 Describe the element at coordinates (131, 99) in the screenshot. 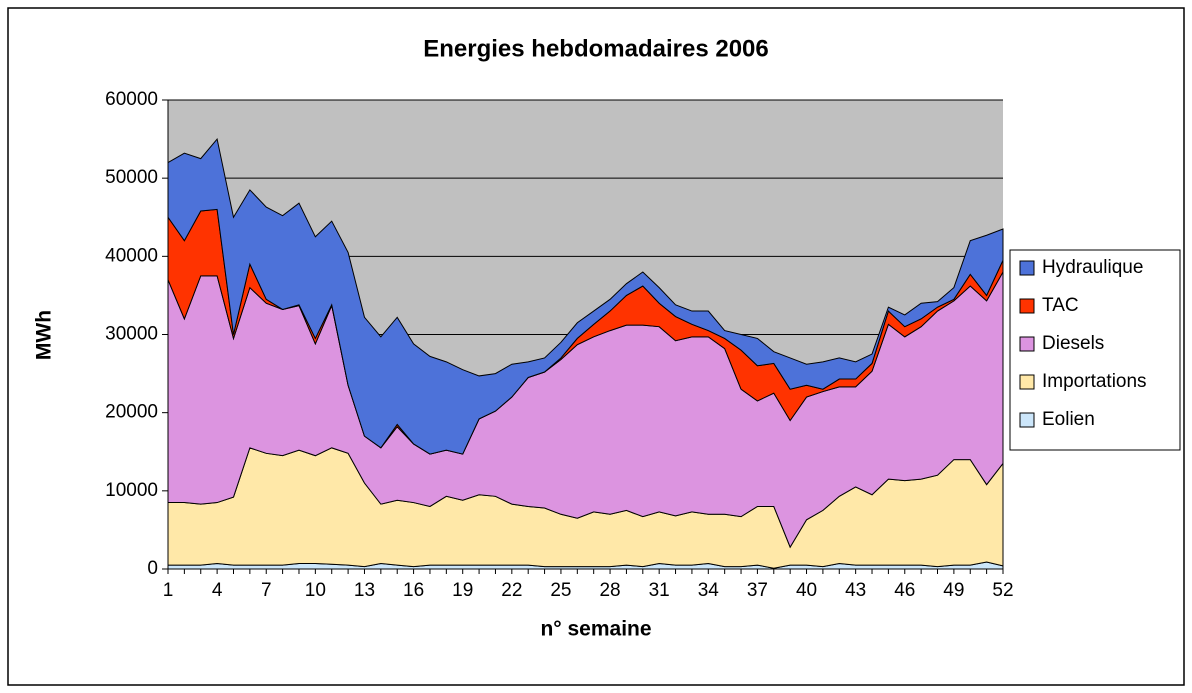

I see `y-tick-label: 60000` at that location.